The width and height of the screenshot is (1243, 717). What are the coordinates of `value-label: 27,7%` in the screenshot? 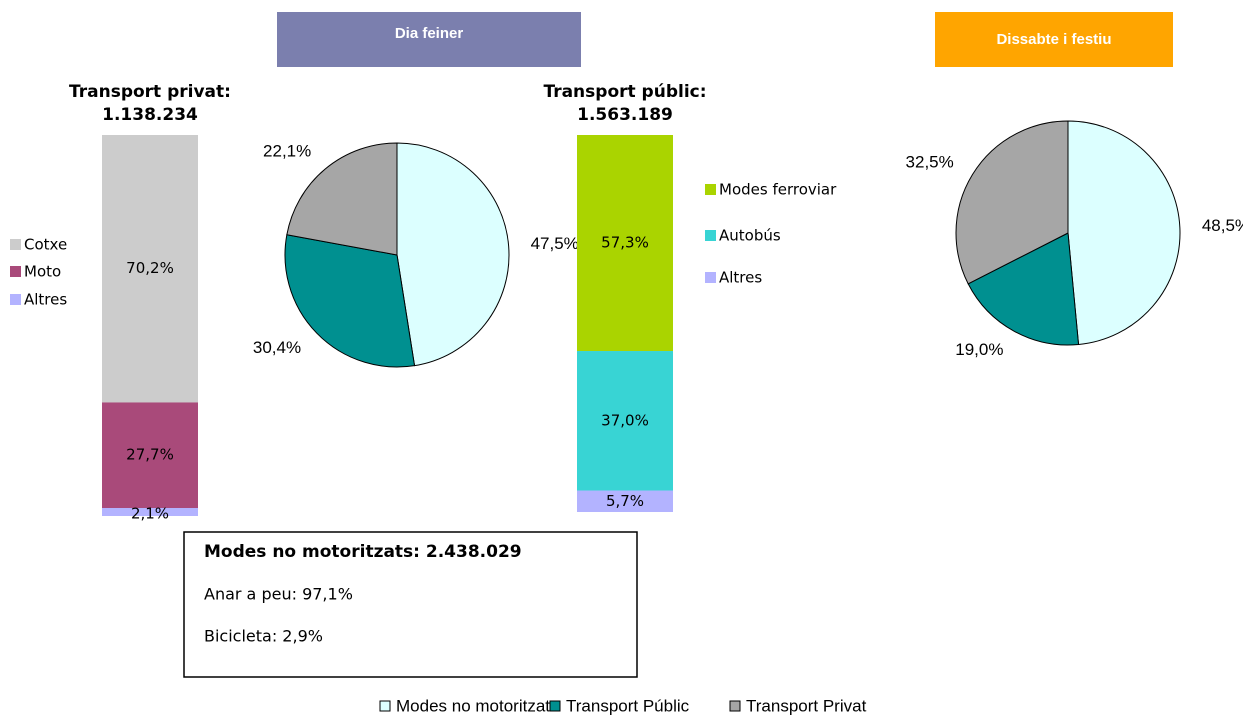 It's located at (150, 455).